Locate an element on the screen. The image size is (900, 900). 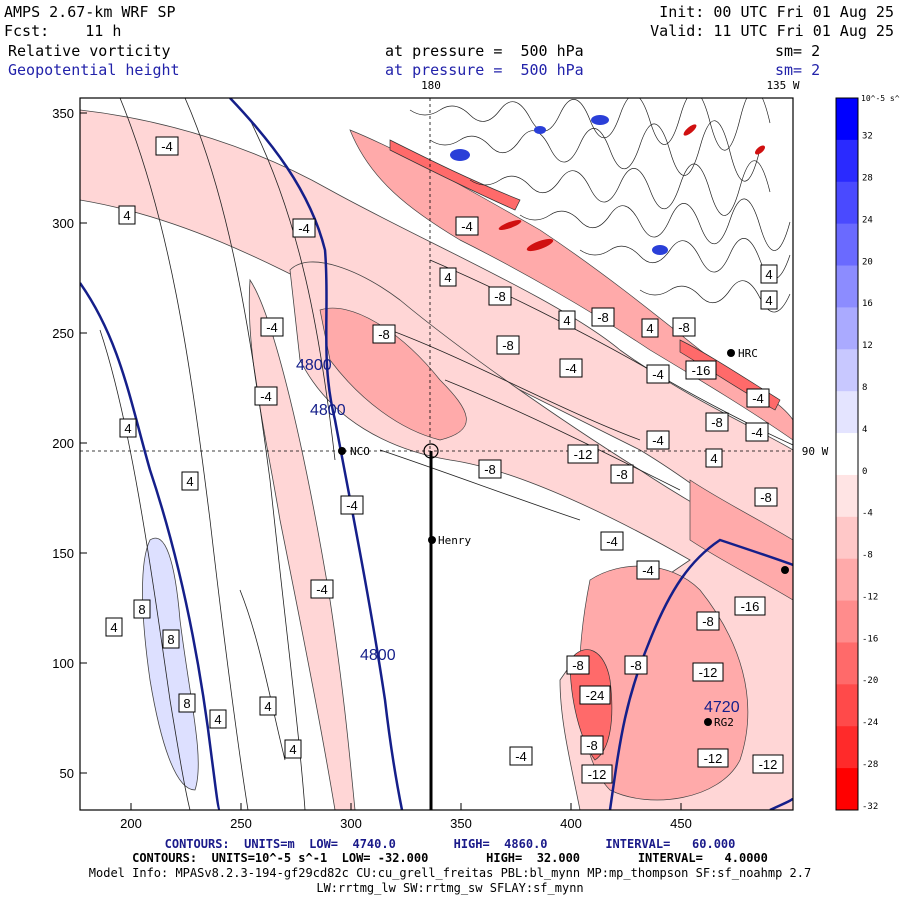
colorbar-border is located at coordinates (847, 454).